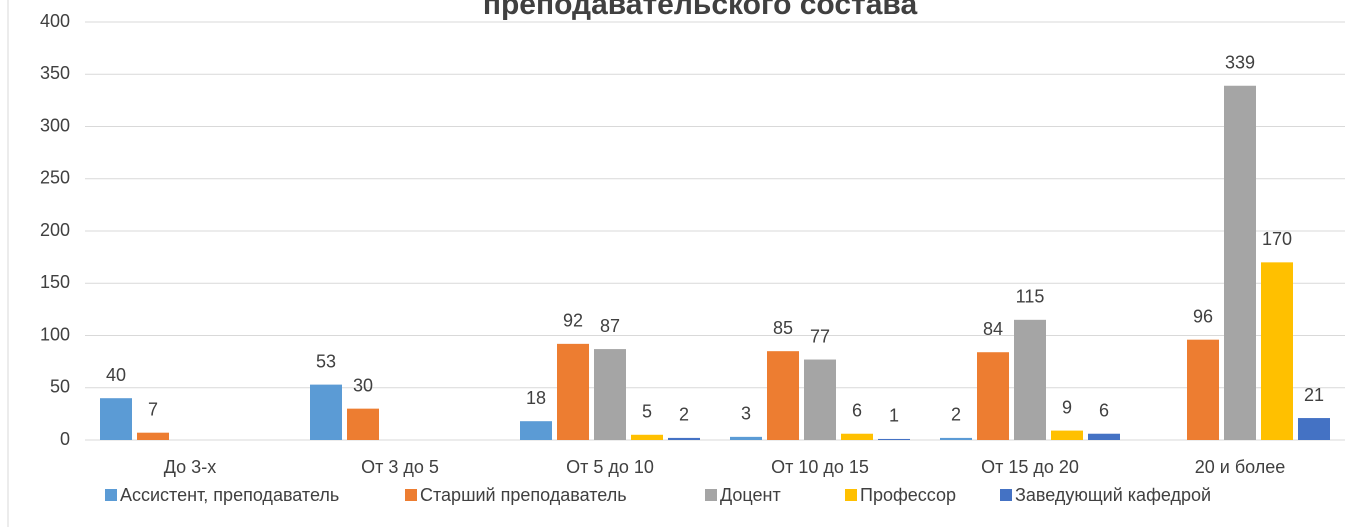 The height and width of the screenshot is (527, 1349). I want to click on y-tick-label: 350, so click(55, 73).